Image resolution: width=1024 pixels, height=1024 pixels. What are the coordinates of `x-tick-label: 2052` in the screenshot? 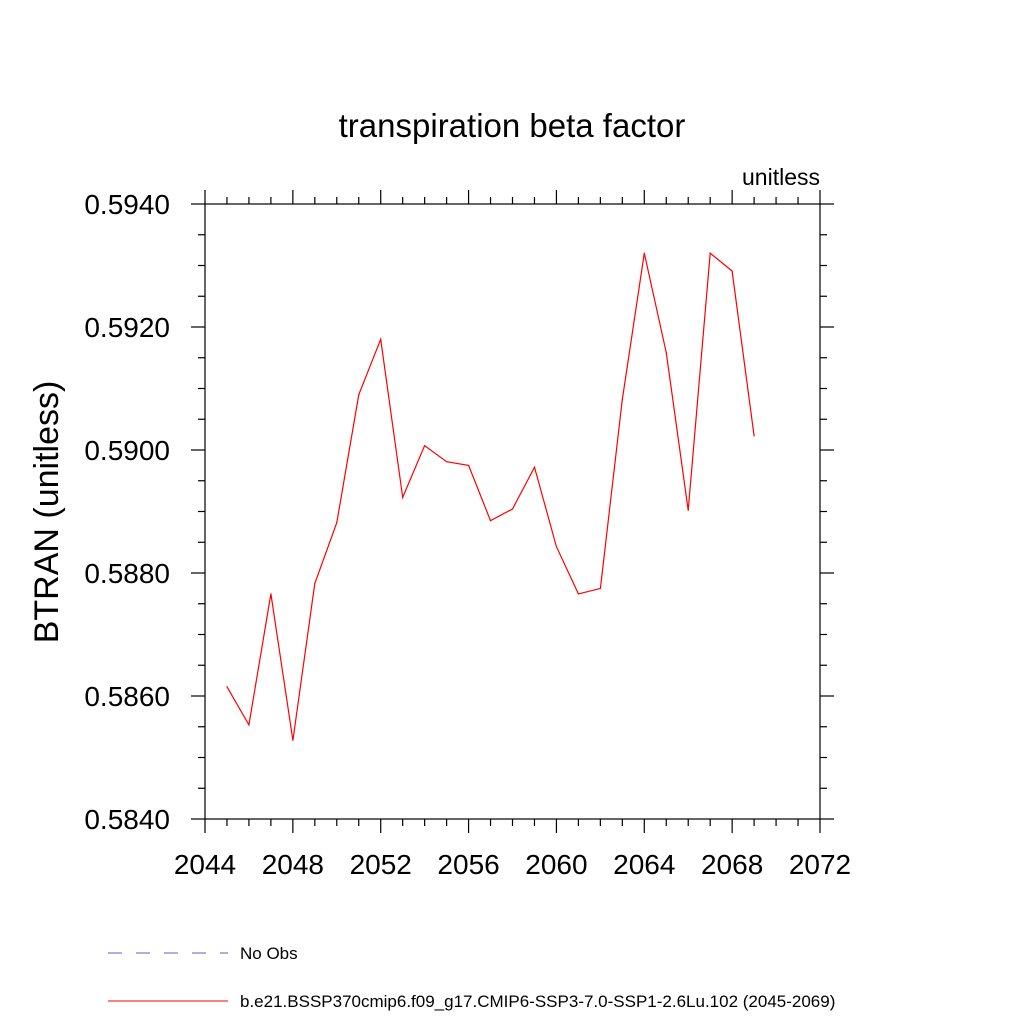 It's located at (381, 864).